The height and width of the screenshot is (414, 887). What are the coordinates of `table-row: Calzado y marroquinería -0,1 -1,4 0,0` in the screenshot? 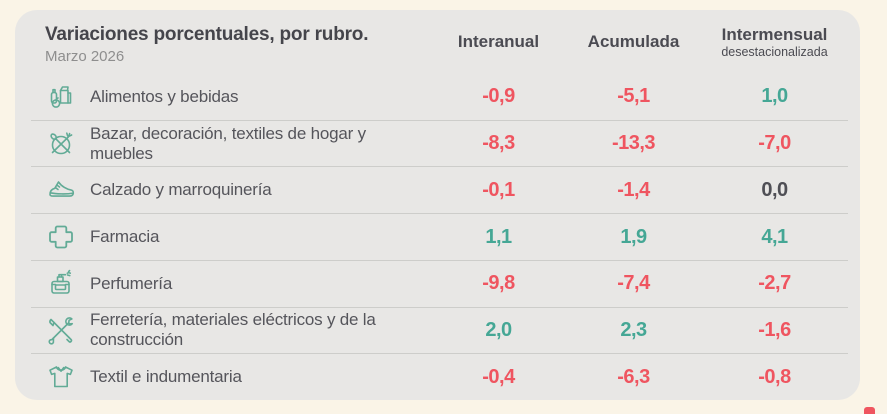 It's located at (439, 189).